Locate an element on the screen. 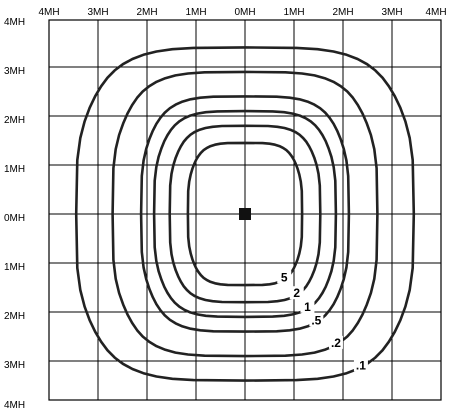 This screenshot has height=409, width=454. isoline-label: 2 is located at coordinates (296, 293).